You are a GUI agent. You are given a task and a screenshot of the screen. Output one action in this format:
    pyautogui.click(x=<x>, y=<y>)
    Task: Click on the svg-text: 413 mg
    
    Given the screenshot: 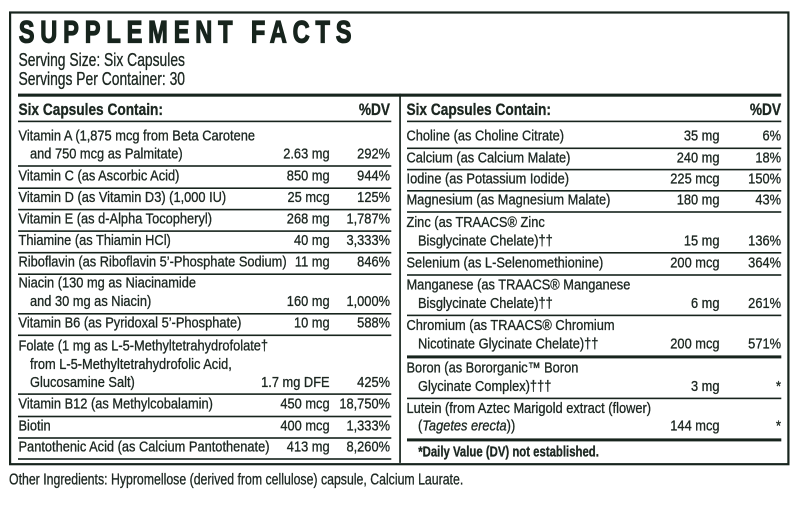 What is the action you would take?
    pyautogui.click(x=308, y=447)
    